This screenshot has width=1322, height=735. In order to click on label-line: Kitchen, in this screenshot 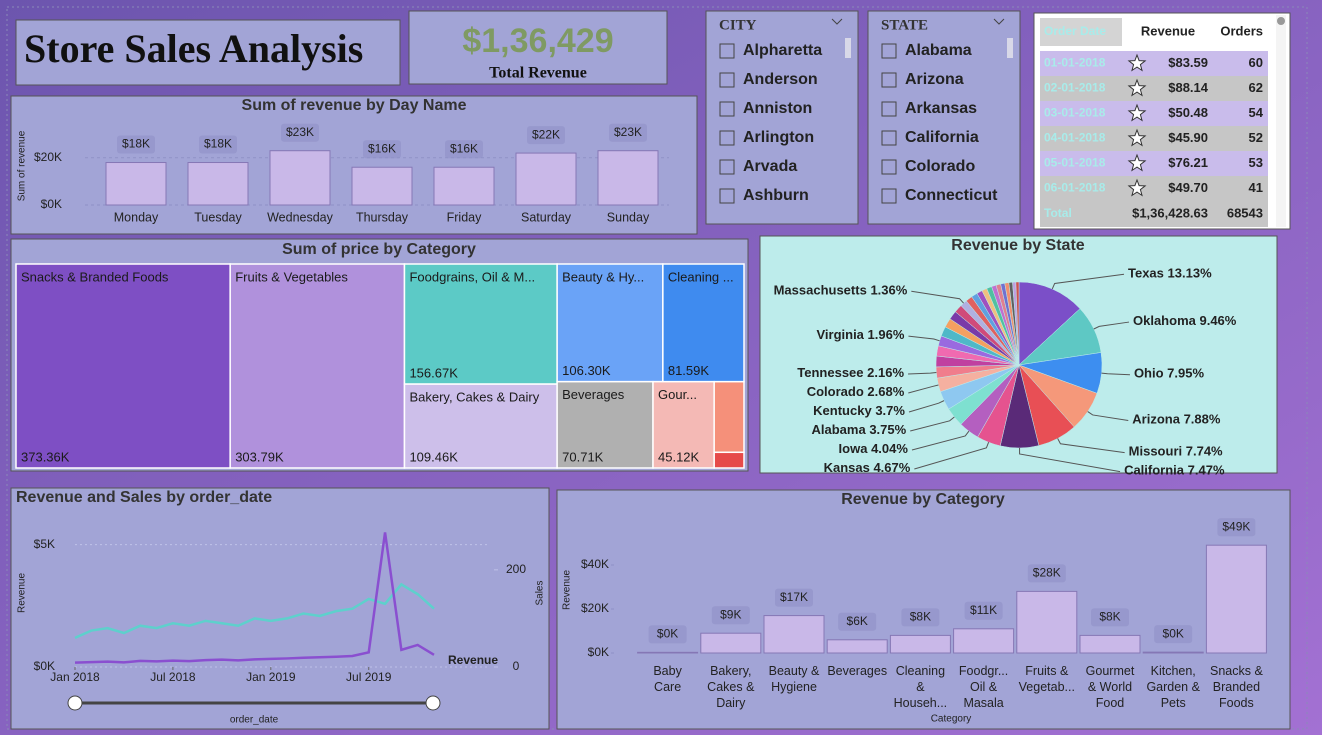, I will do `click(1173, 671)`.